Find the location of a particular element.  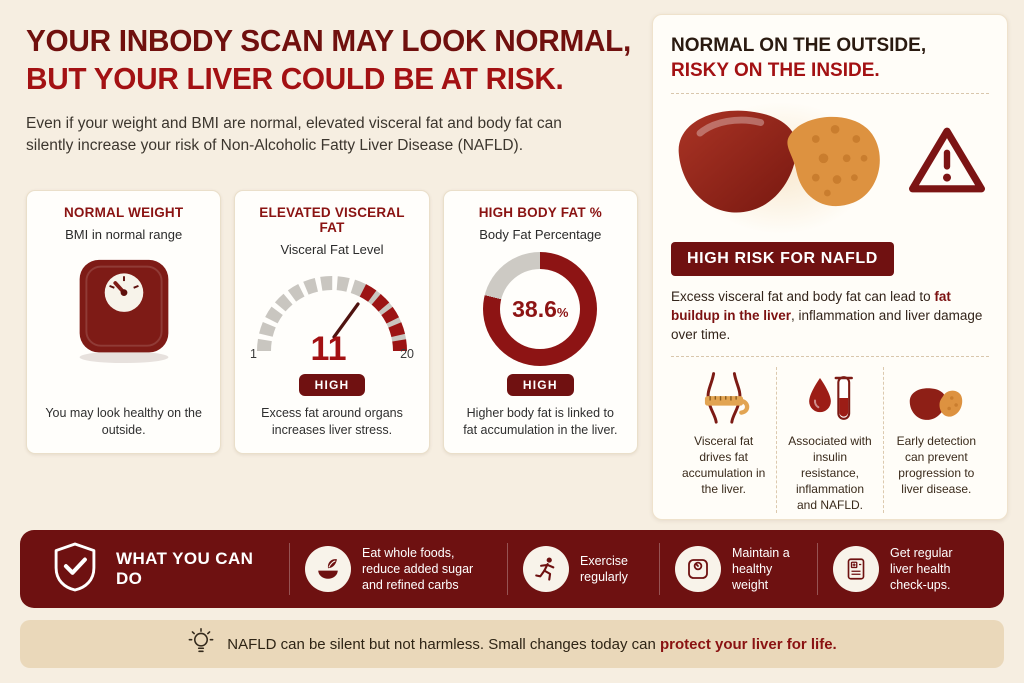

panel-title-line-2: RISKY ON THE INSIDE. is located at coordinates (775, 70).